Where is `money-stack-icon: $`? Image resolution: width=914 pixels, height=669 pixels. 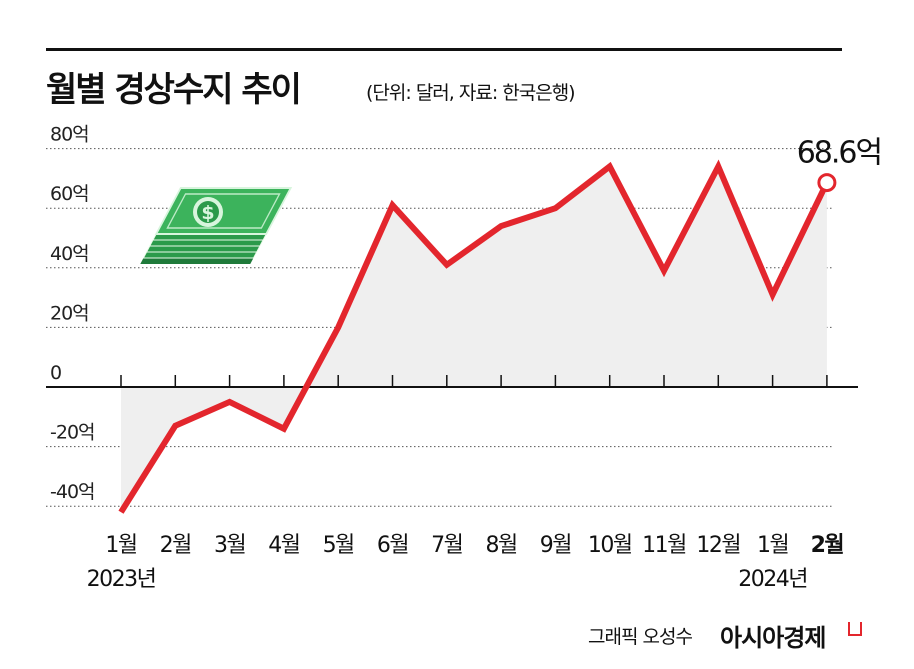
money-stack-icon: $ is located at coordinates (216, 225).